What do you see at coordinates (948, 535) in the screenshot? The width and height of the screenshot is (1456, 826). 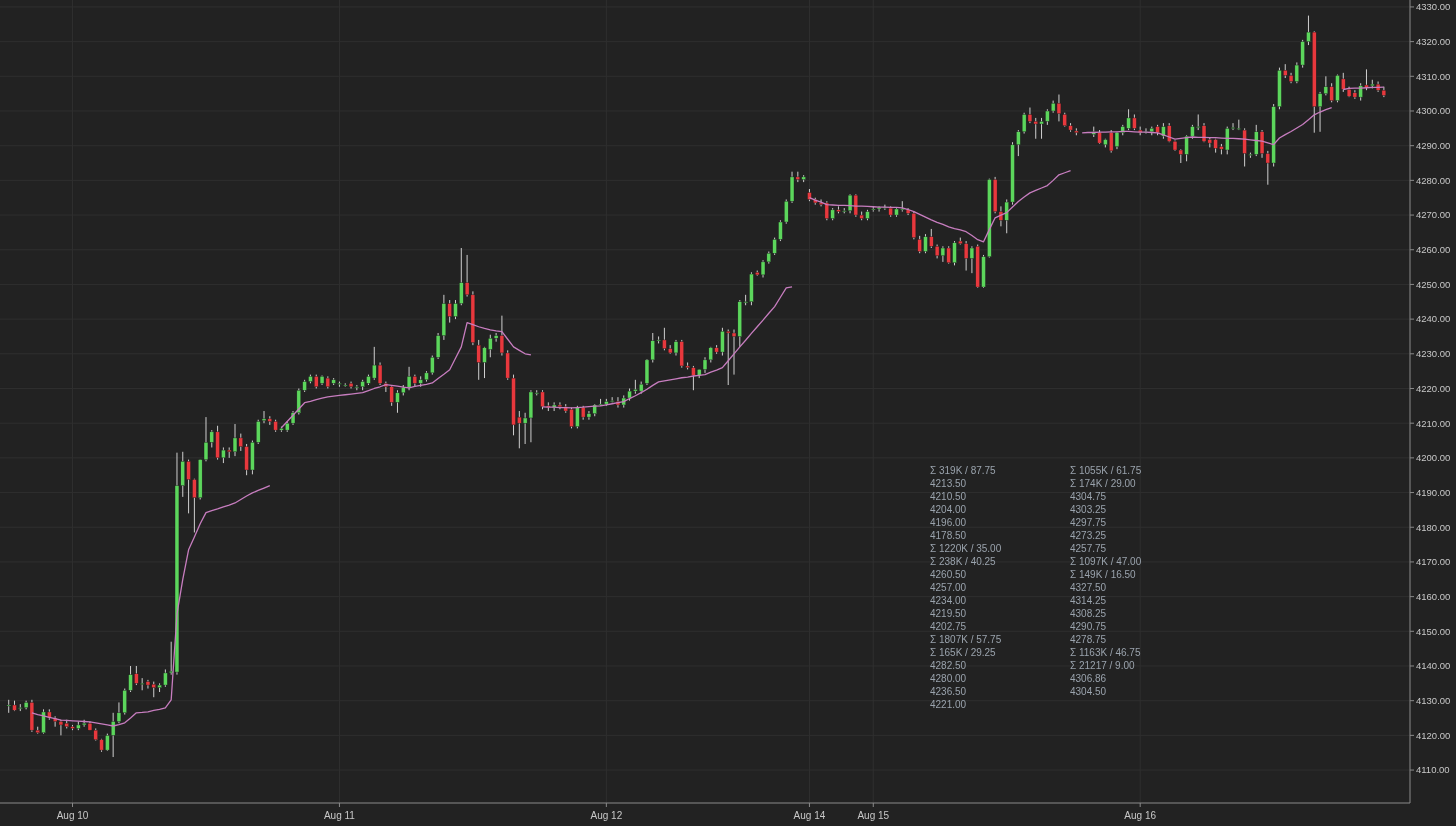 I see `annotation: 4178.50` at bounding box center [948, 535].